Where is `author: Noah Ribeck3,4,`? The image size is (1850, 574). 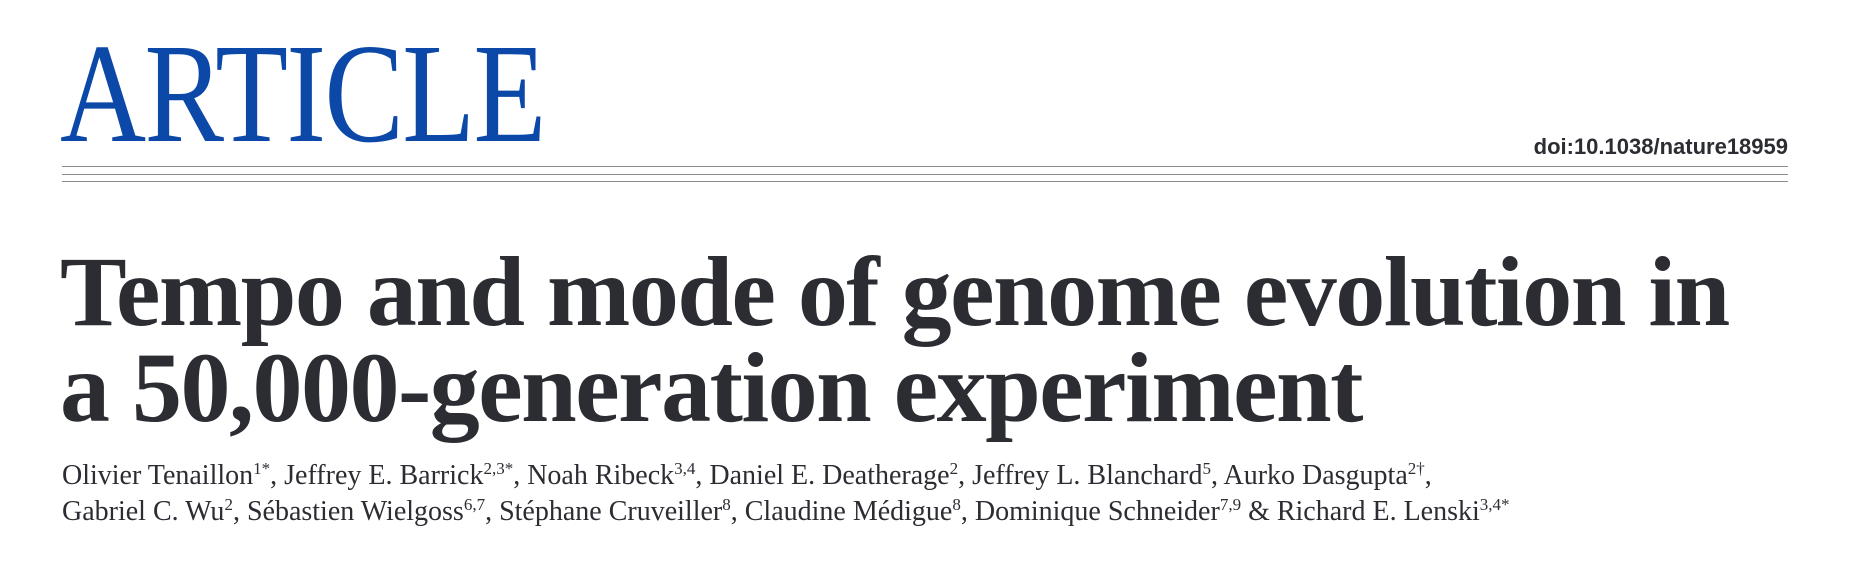 author: Noah Ribeck3,4, is located at coordinates (618, 475).